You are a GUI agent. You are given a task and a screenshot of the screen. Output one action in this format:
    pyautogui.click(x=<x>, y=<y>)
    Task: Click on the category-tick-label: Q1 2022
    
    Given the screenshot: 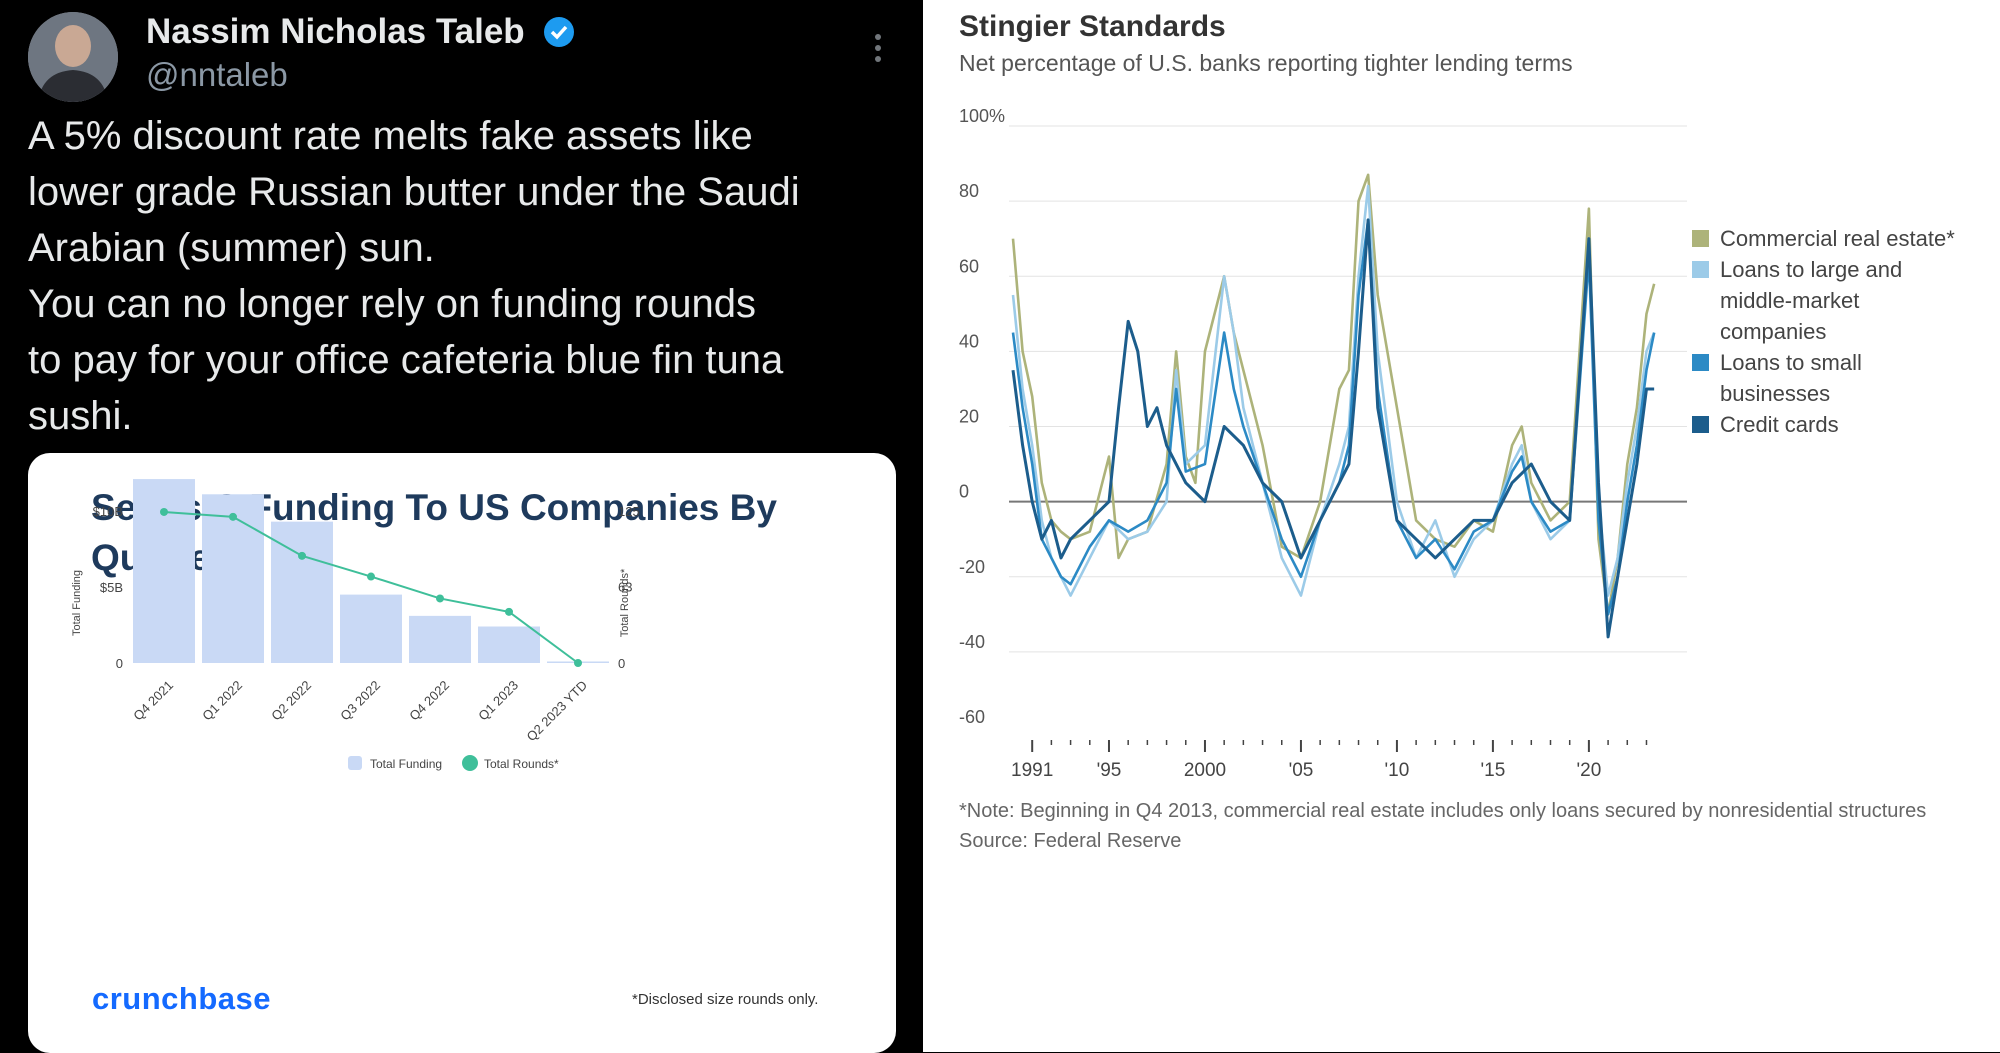 What is the action you would take?
    pyautogui.click(x=222, y=701)
    